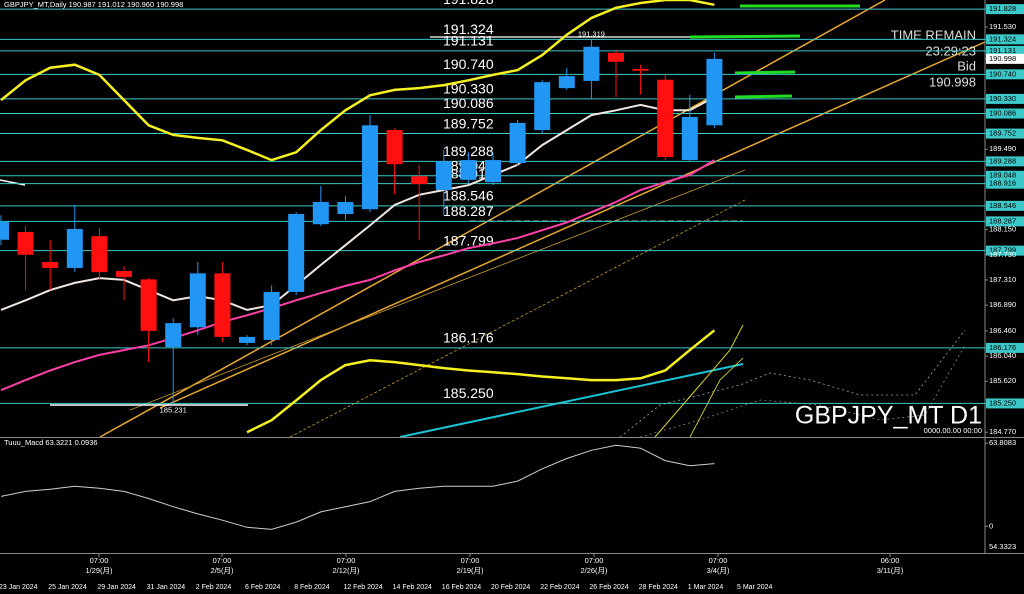 The height and width of the screenshot is (594, 1024). What do you see at coordinates (1002, 220) in the screenshot?
I see `y-tick-label: 188.287` at bounding box center [1002, 220].